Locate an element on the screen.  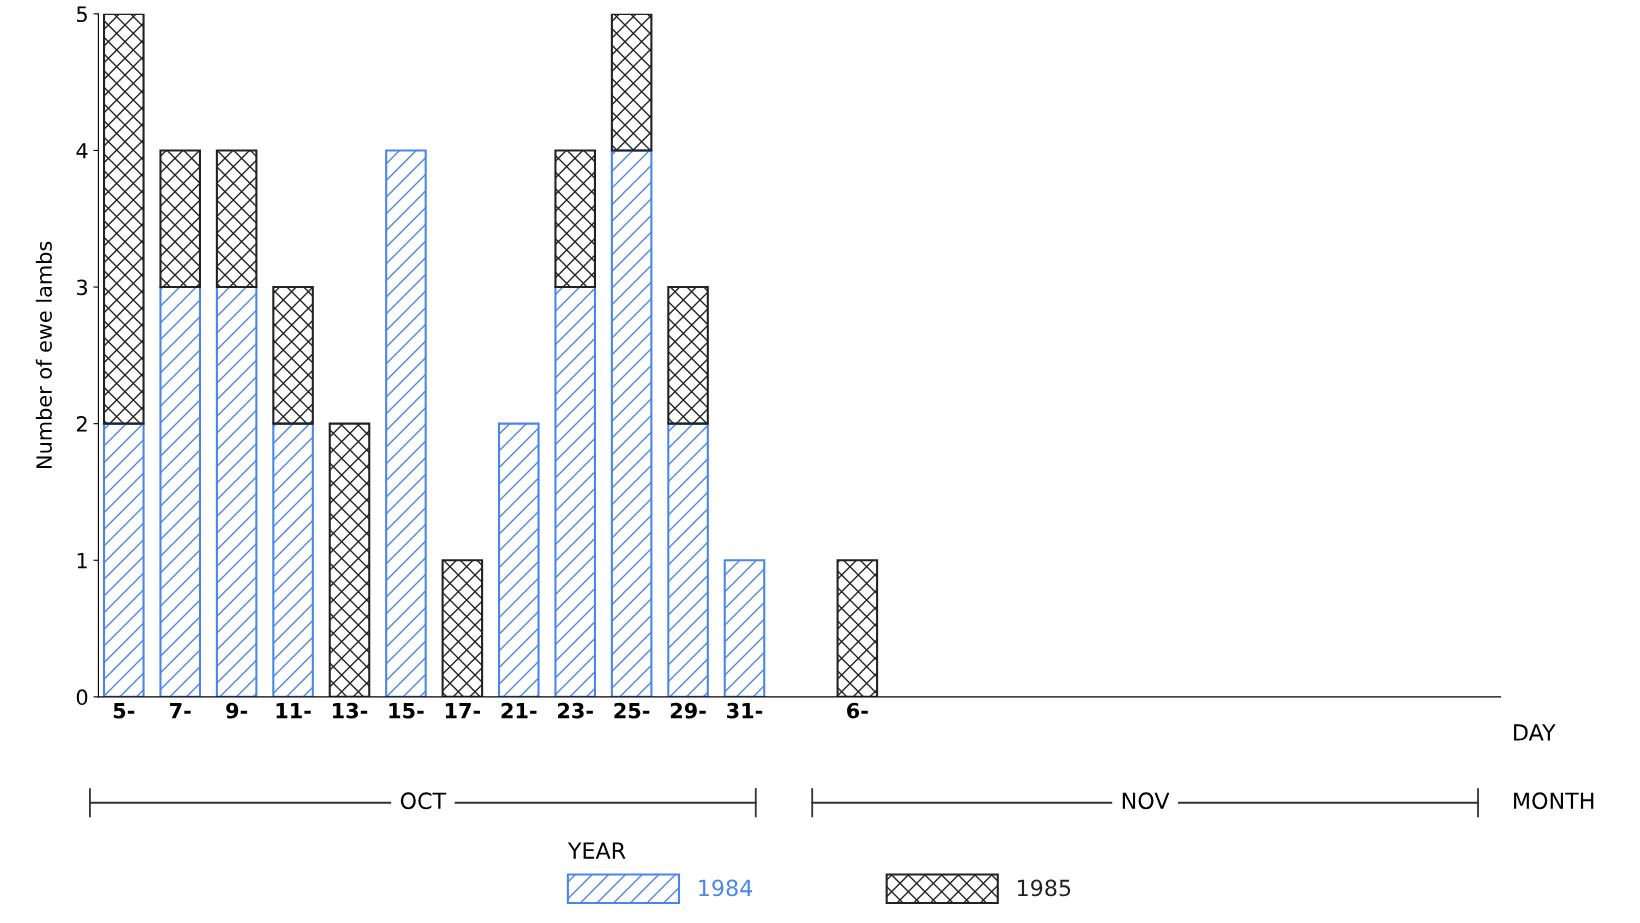
x-tick-label: 17- is located at coordinates (463, 711).